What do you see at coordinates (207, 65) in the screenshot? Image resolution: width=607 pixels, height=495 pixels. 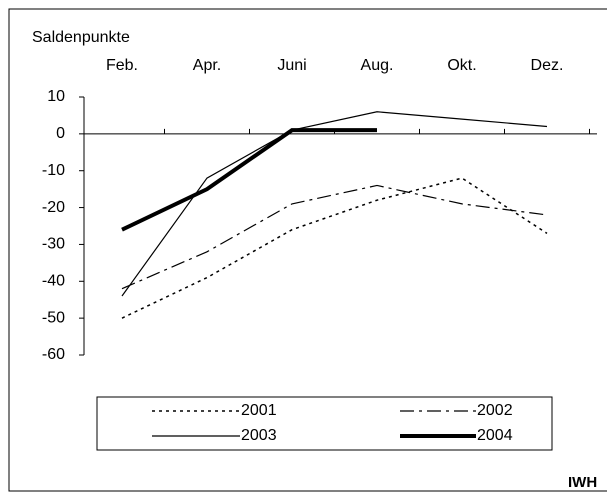 I see `x-tick-label: Apr.` at bounding box center [207, 65].